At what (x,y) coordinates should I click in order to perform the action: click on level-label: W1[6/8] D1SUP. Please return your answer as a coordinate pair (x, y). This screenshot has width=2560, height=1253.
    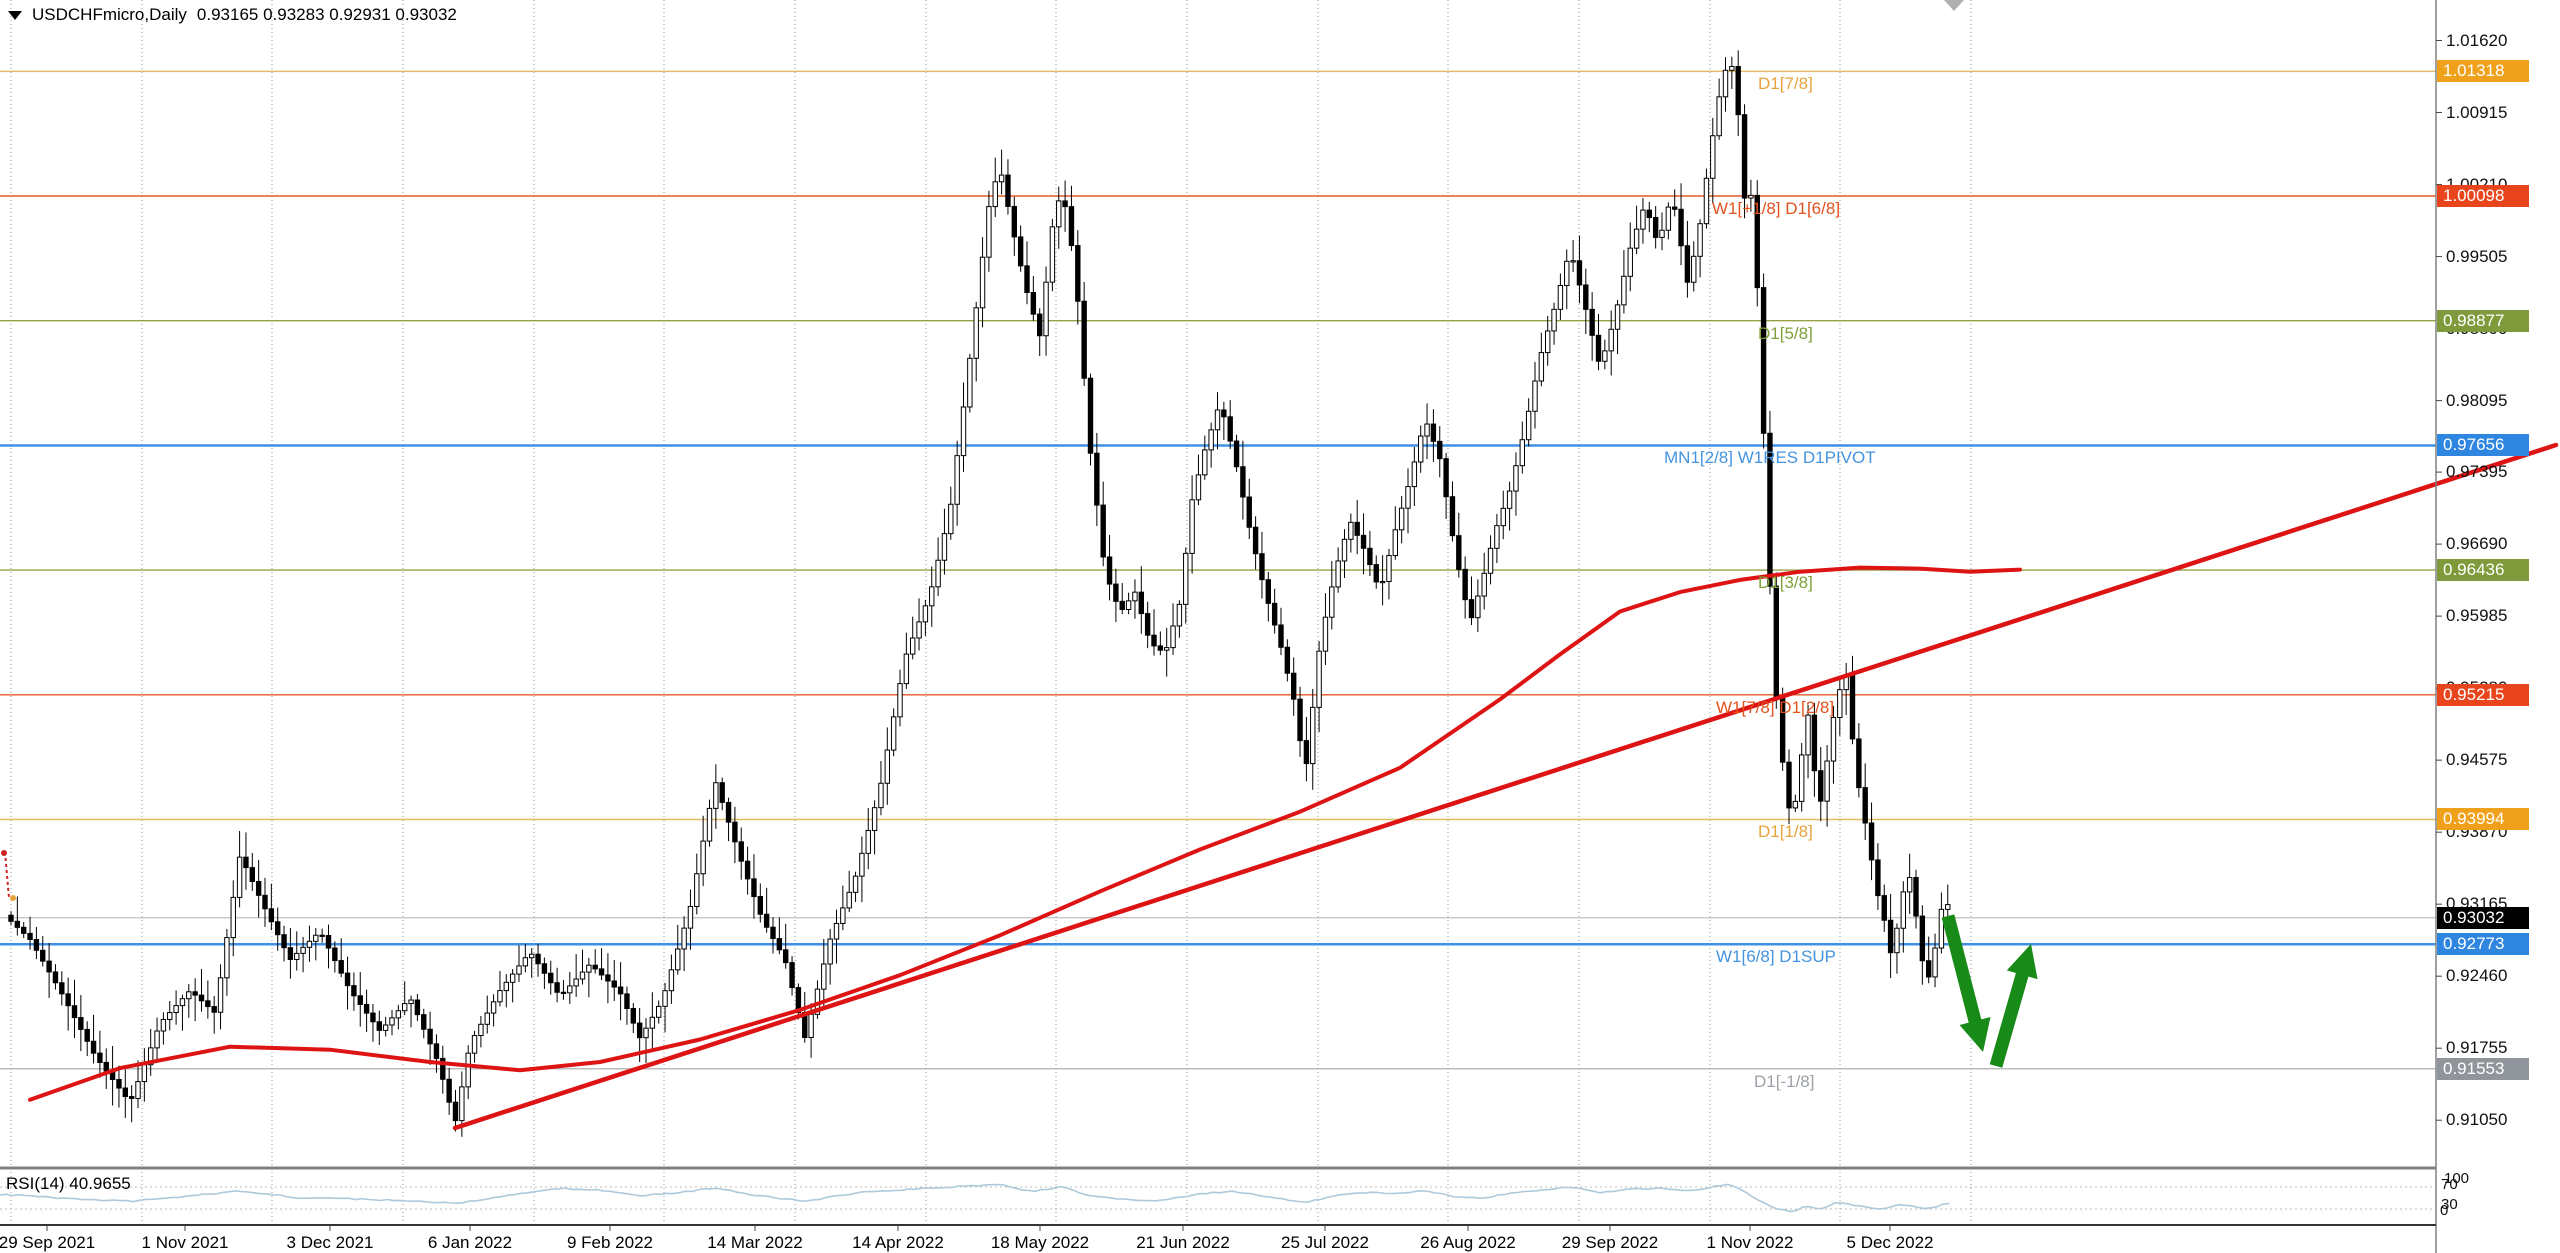
    Looking at the image, I should click on (1776, 957).